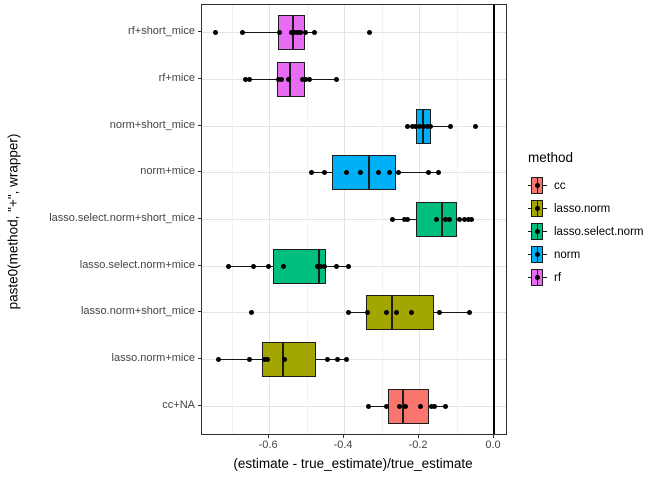  What do you see at coordinates (582, 208) in the screenshot?
I see `legend-label: lasso.norm` at bounding box center [582, 208].